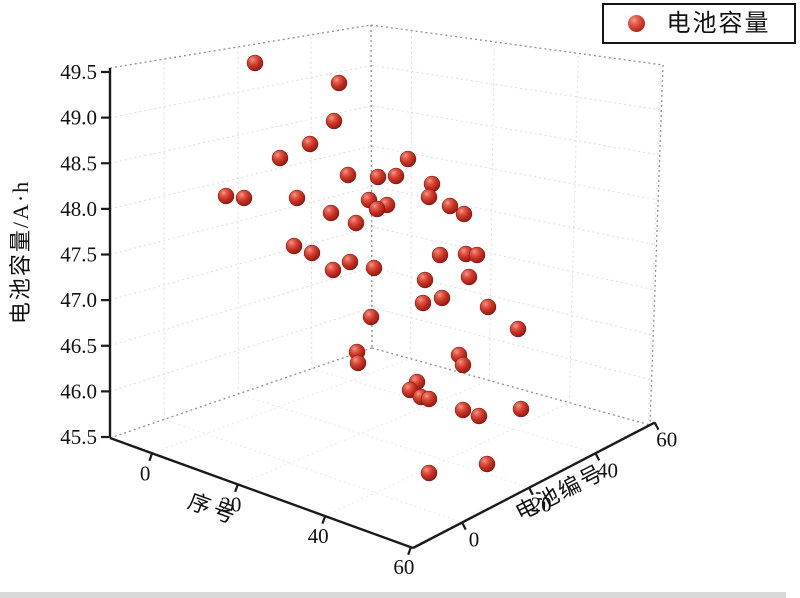 The image size is (800, 598). What do you see at coordinates (666, 440) in the screenshot?
I see `y-tick-label: 60` at bounding box center [666, 440].